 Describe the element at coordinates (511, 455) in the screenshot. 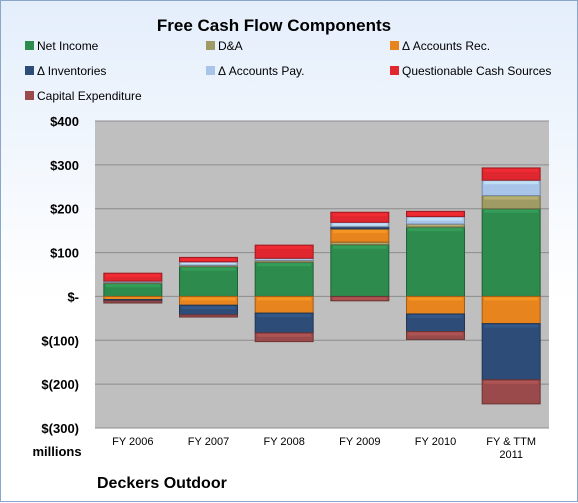

I see `x-category-label: 2011` at that location.